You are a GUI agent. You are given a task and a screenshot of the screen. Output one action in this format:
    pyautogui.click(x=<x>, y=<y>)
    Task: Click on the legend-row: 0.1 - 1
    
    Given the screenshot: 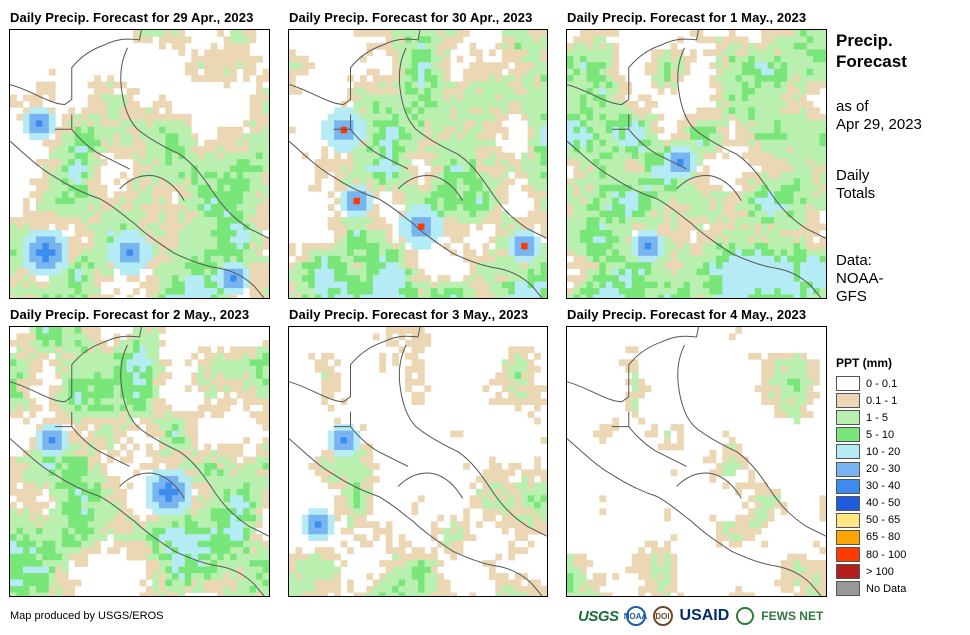 What is the action you would take?
    pyautogui.click(x=866, y=400)
    